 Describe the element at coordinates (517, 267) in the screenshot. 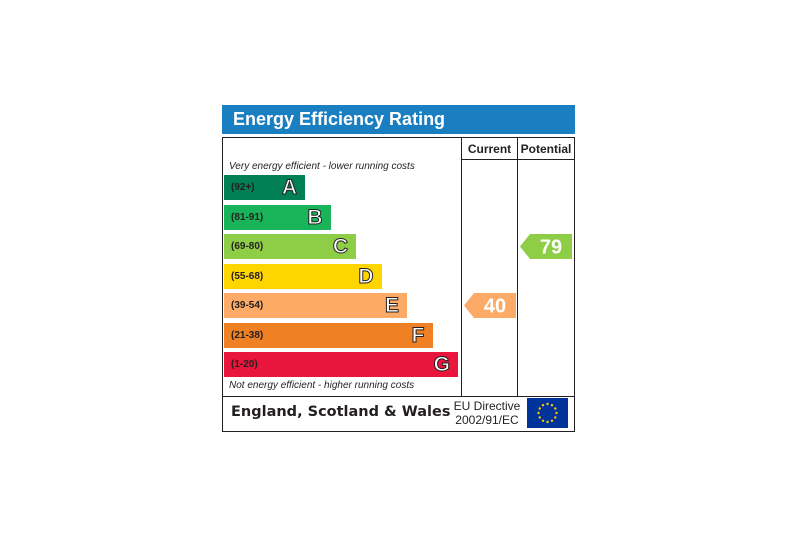

I see `potential-column-divider` at that location.